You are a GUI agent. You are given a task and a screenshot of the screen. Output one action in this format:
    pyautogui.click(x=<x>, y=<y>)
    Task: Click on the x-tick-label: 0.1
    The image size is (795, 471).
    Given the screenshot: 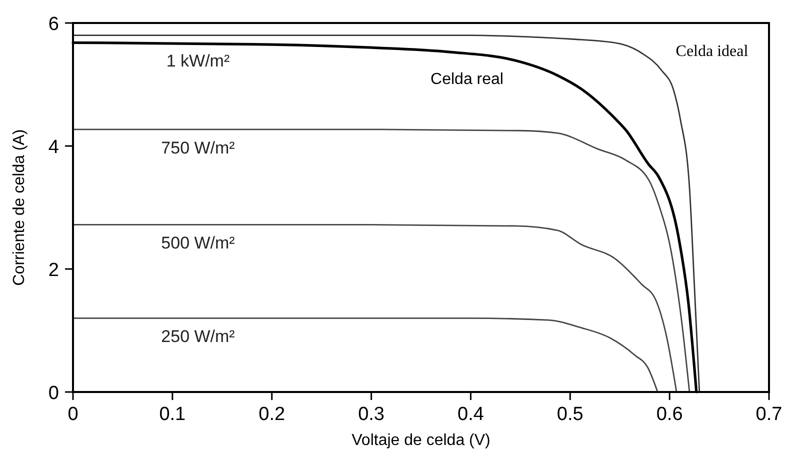 What is the action you would take?
    pyautogui.click(x=172, y=414)
    